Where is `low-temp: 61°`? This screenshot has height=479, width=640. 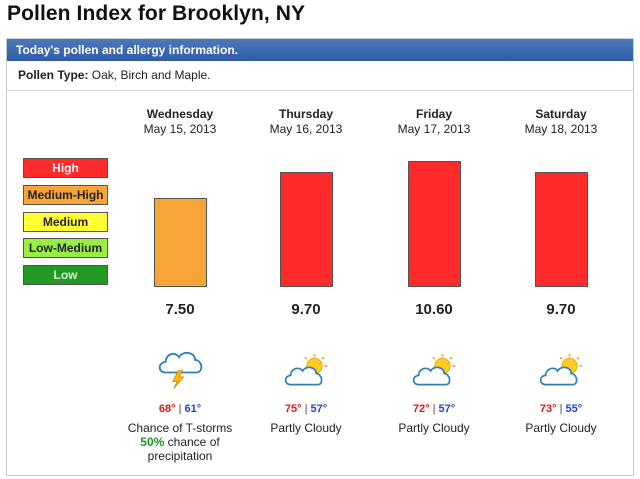 low-temp: 61° is located at coordinates (193, 409).